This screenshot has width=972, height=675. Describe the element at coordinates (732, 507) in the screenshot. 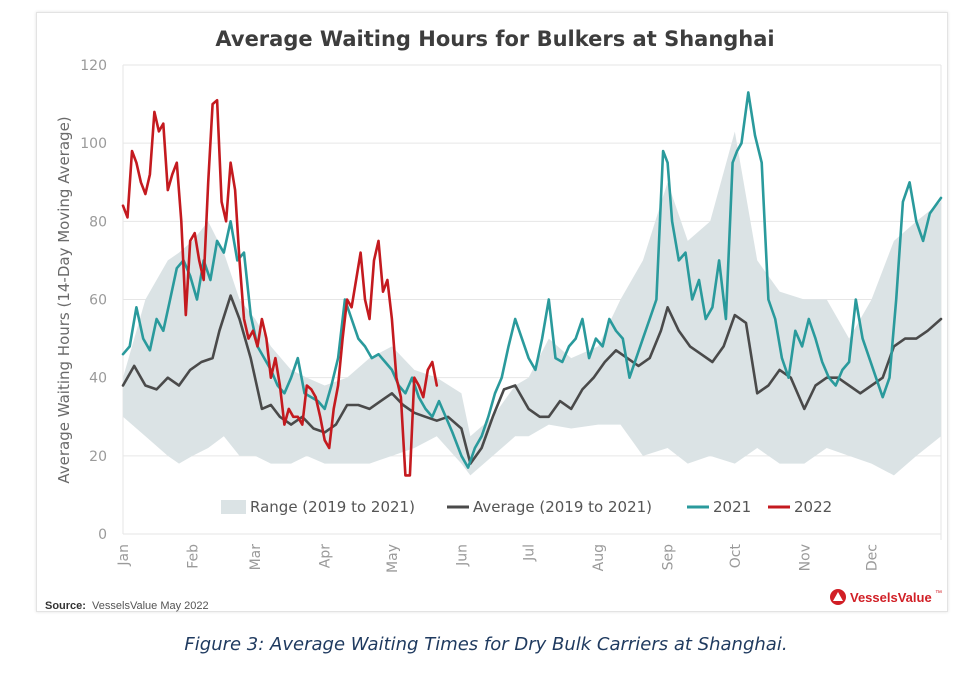

I see `legend-label-y2021: 2021` at that location.